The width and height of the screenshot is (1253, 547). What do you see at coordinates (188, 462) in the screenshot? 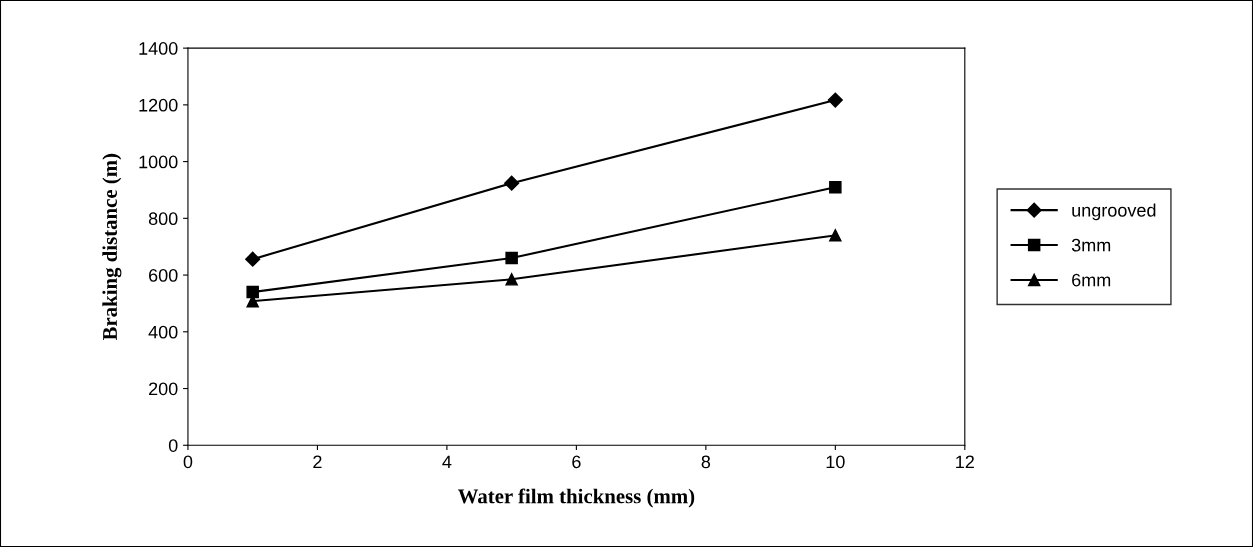
I see `x-tick-label: 0` at bounding box center [188, 462].